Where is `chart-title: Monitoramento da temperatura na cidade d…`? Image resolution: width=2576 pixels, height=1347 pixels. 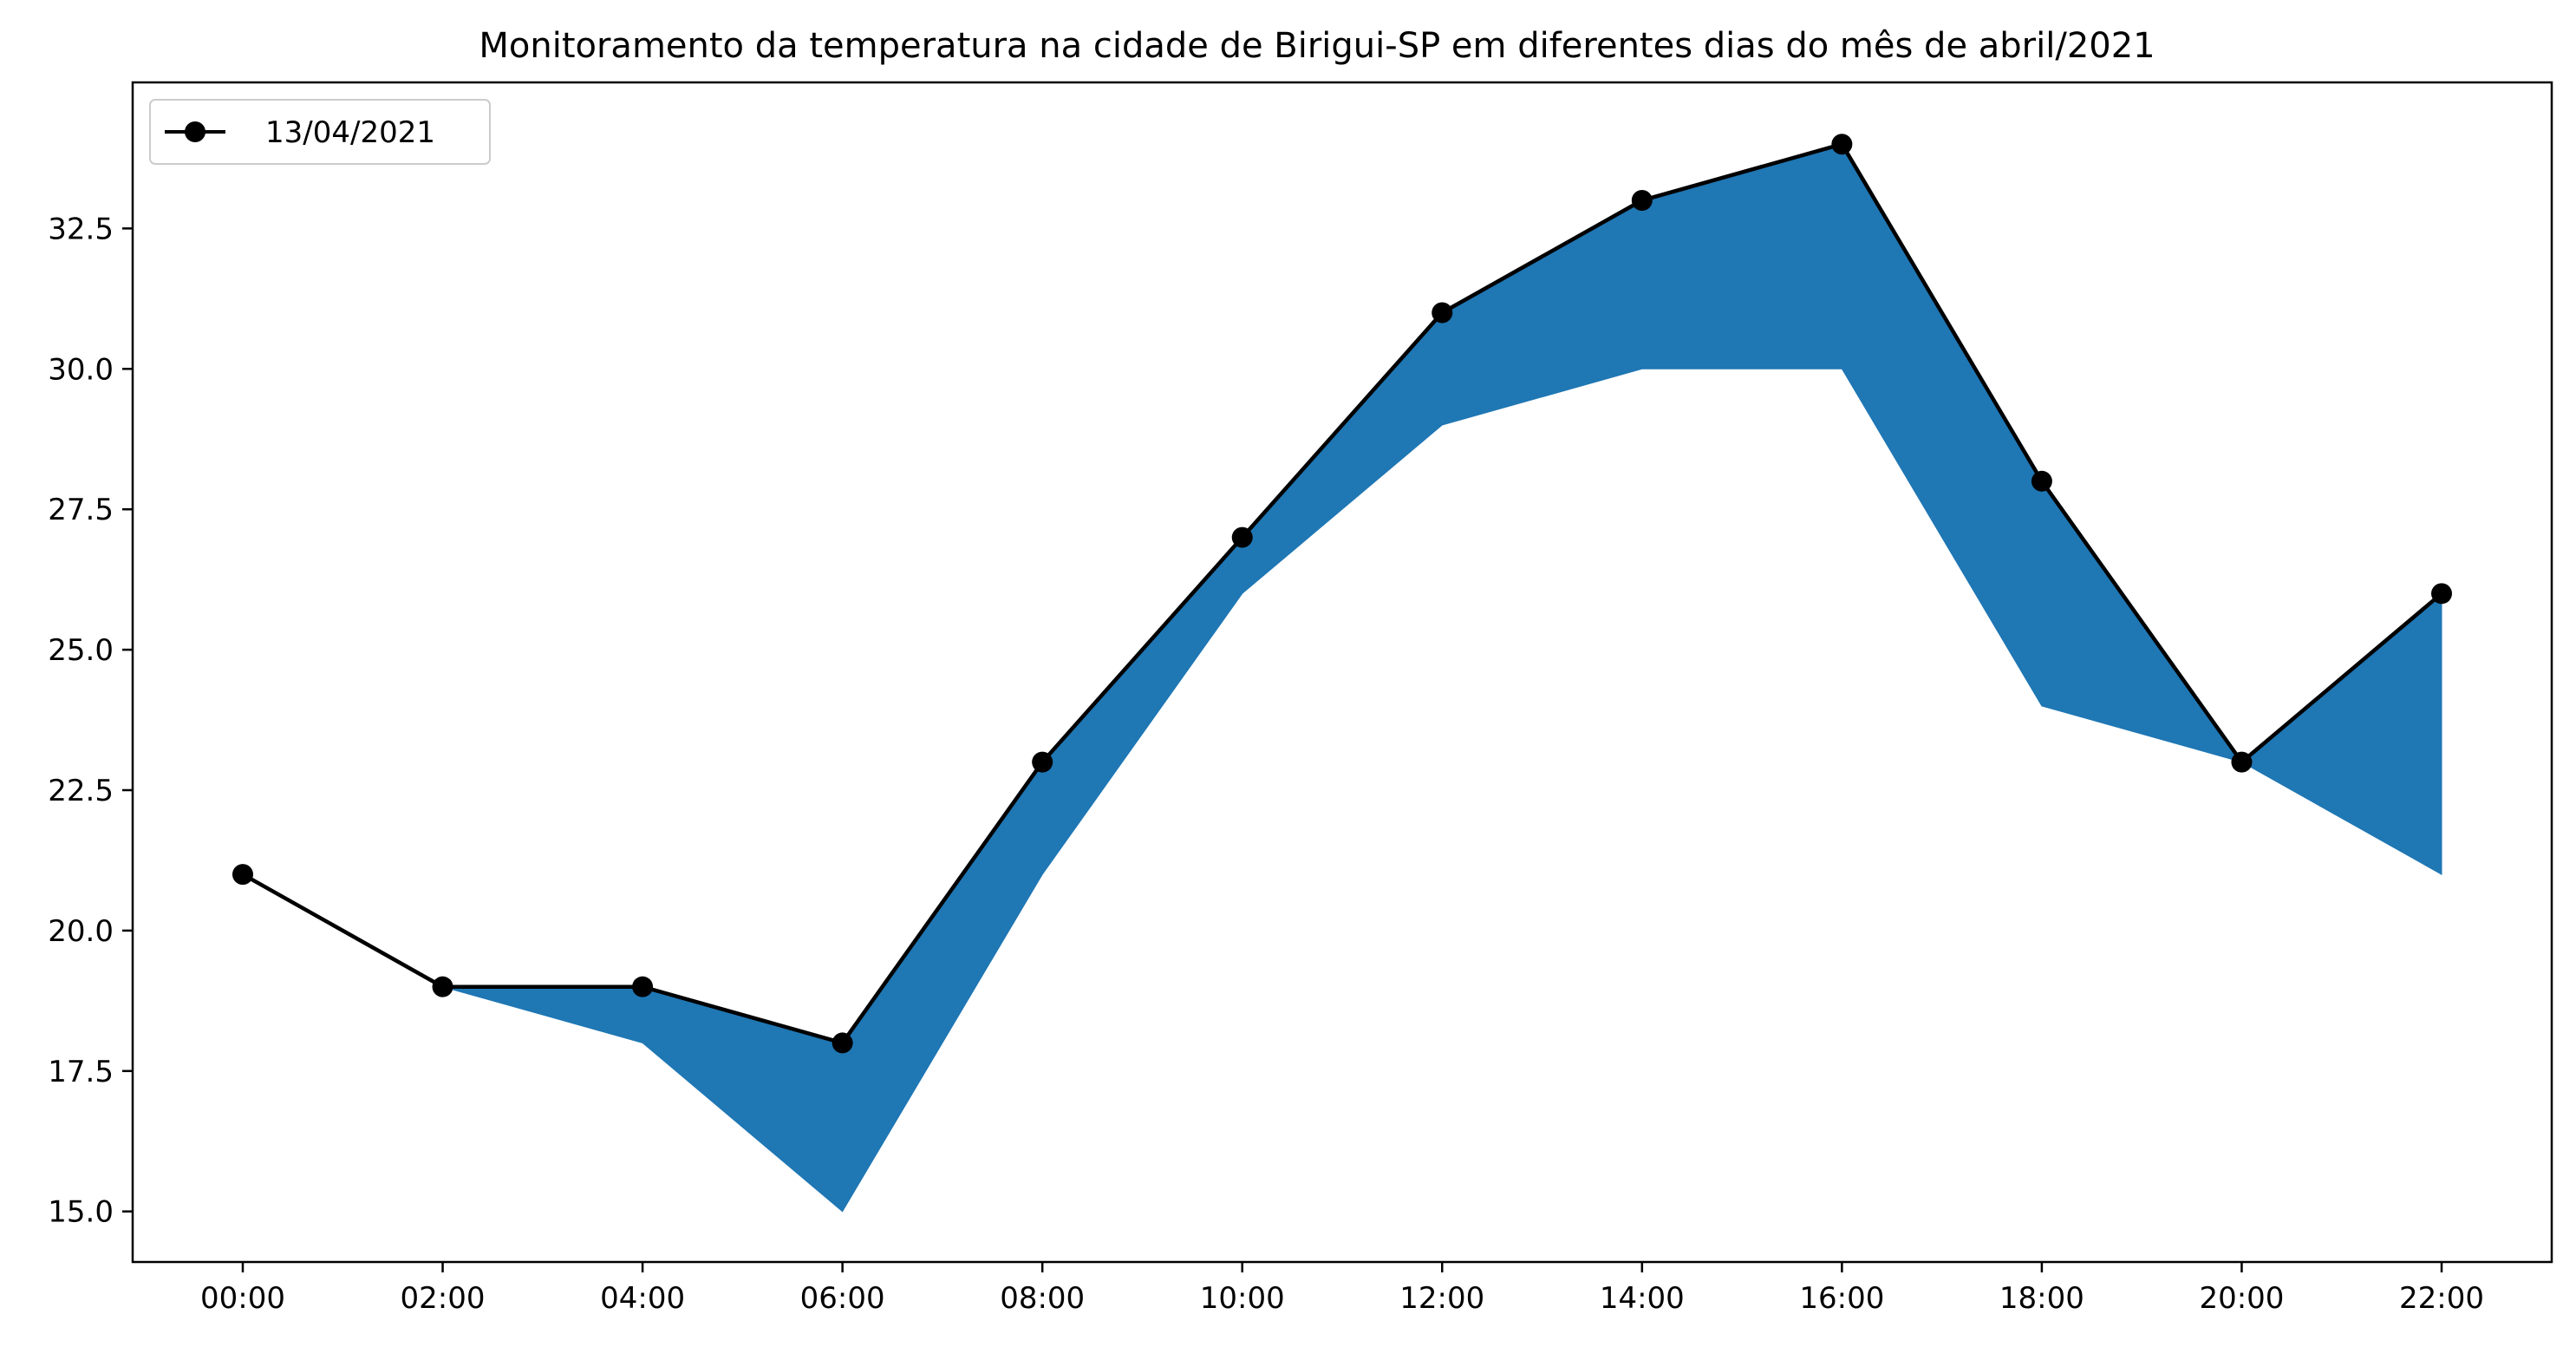
chart-title: Monitoramento da temperatura na cidade d… is located at coordinates (1317, 46).